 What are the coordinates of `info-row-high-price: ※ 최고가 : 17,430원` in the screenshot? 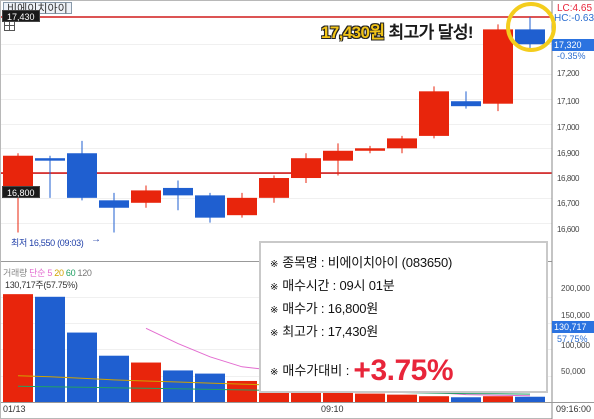 It's located at (324, 331).